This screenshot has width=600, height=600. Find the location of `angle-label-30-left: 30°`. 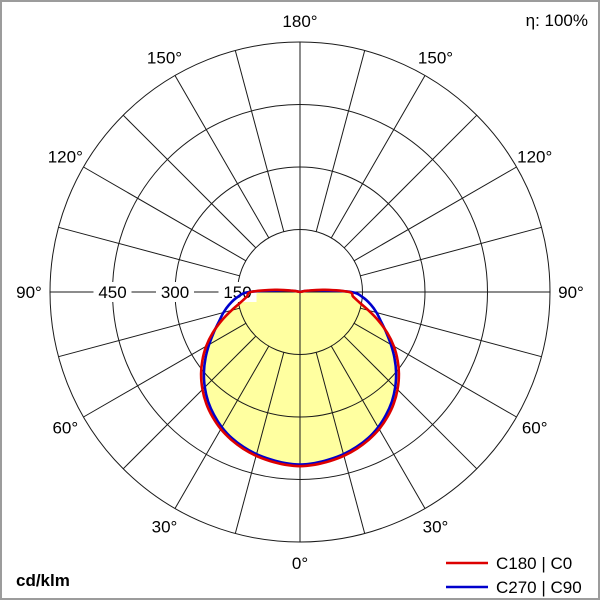

angle-label-30-left: 30° is located at coordinates (165, 527).